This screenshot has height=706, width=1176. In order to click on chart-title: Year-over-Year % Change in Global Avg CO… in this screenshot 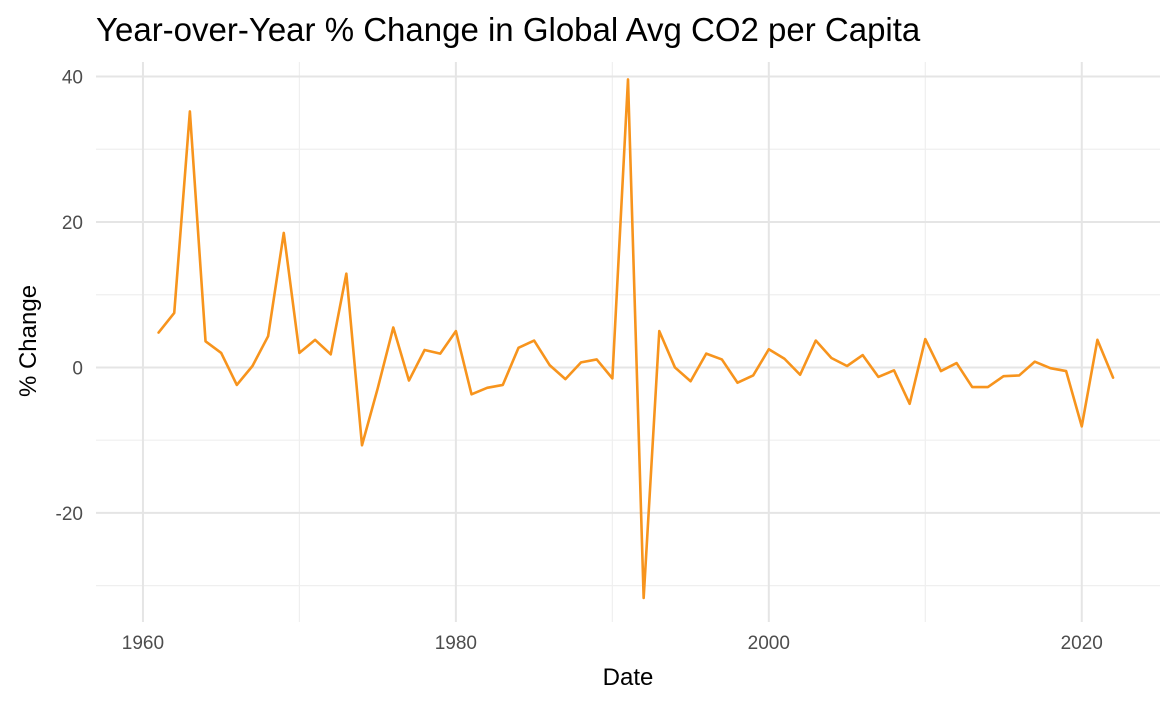, I will do `click(508, 29)`.